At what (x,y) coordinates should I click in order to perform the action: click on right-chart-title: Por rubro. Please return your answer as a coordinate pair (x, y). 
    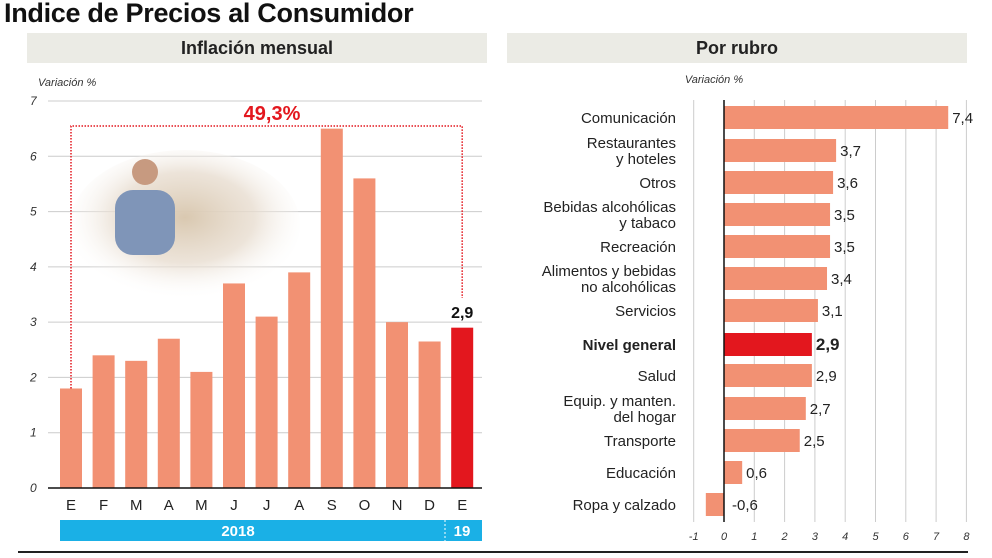
    Looking at the image, I should click on (737, 48).